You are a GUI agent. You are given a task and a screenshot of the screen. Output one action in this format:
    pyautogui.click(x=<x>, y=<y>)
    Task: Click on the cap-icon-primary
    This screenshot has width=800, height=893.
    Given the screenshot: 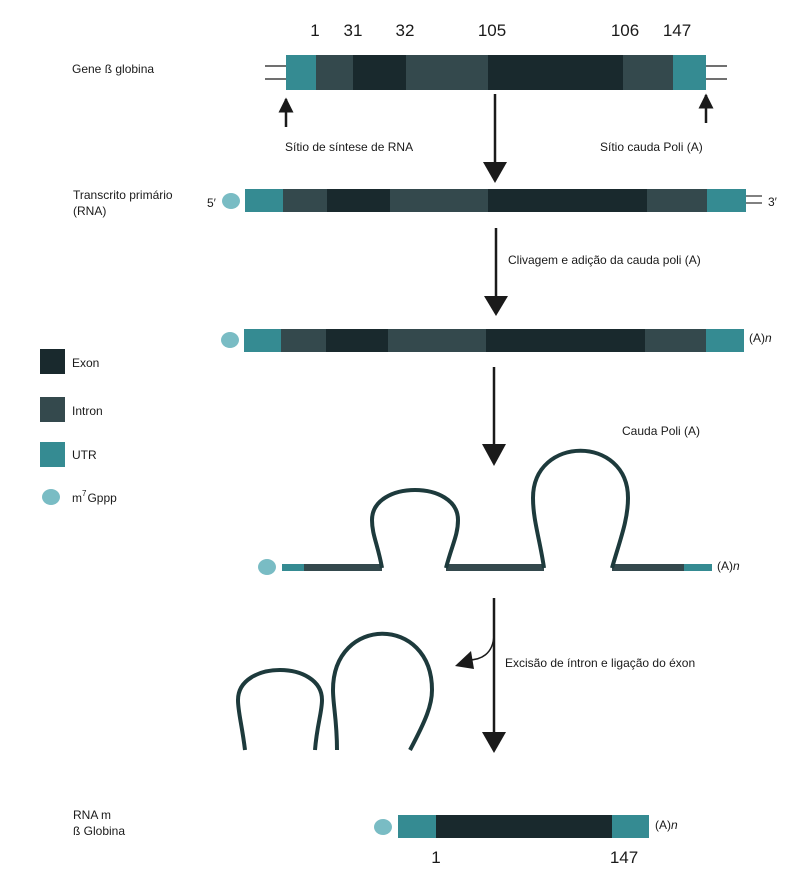 What is the action you would take?
    pyautogui.click(x=231, y=201)
    